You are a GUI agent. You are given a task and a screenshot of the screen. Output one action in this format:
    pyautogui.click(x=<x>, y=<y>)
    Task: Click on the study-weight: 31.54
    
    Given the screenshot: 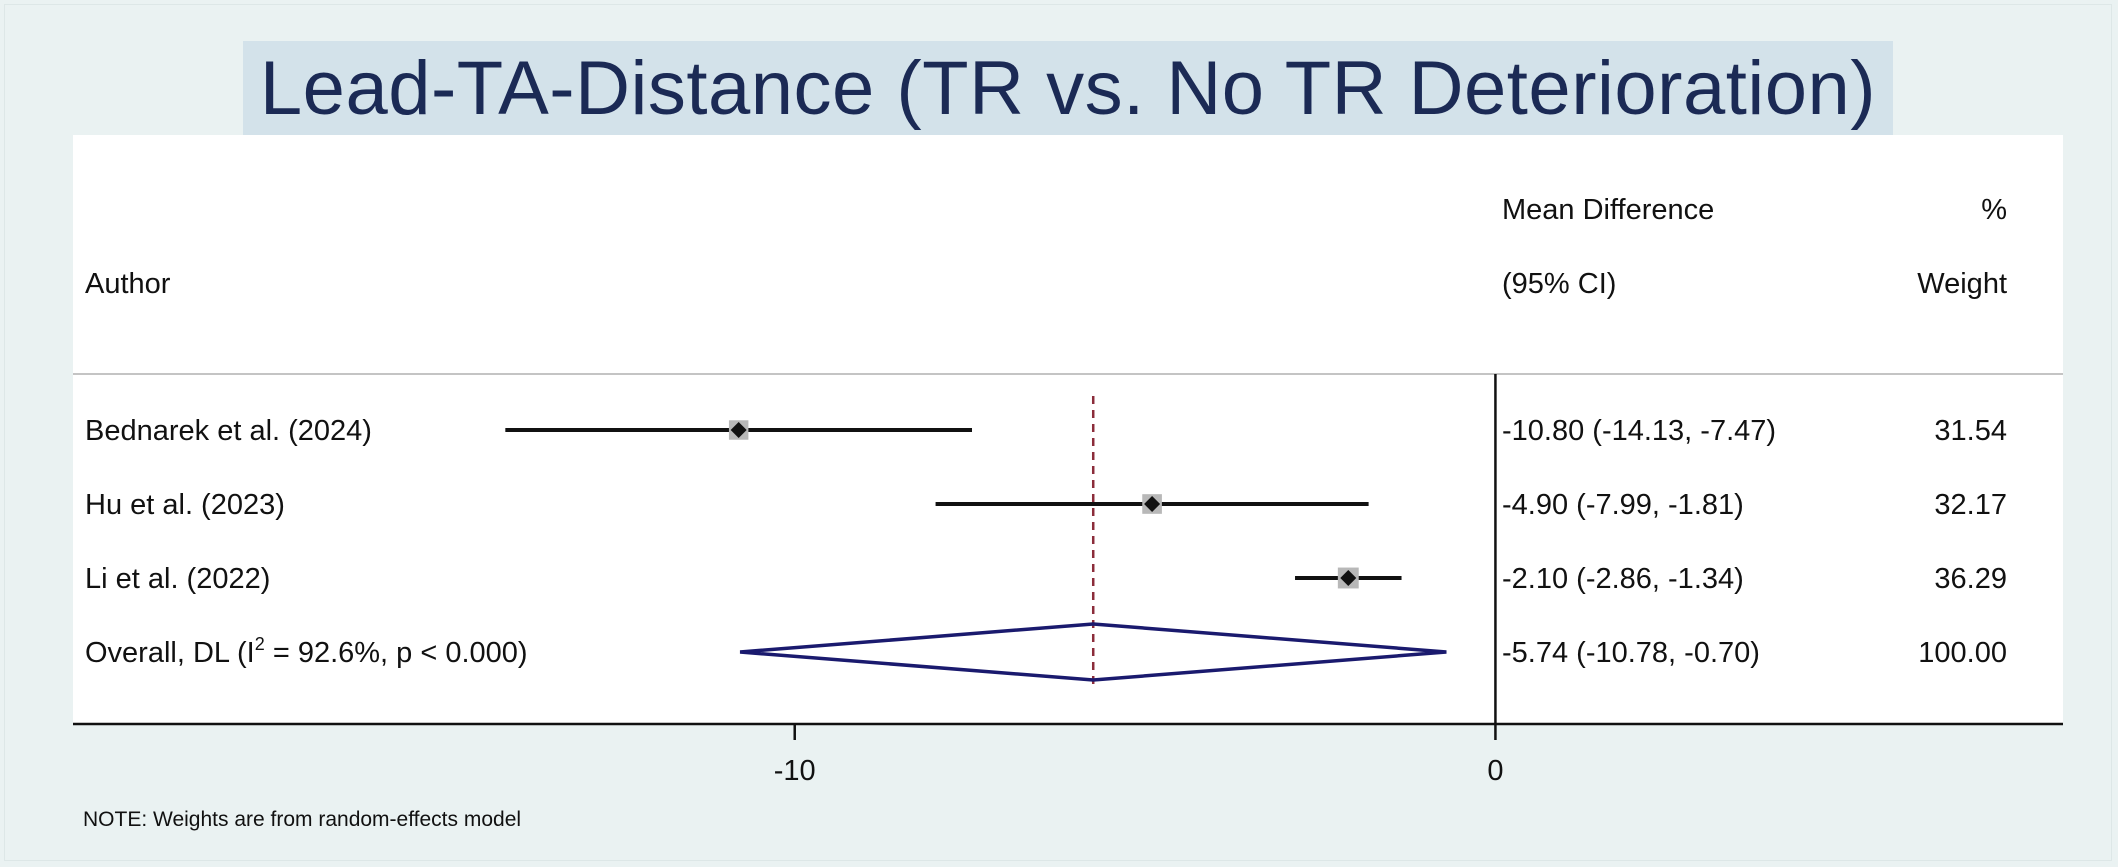 What is the action you would take?
    pyautogui.click(x=1970, y=431)
    